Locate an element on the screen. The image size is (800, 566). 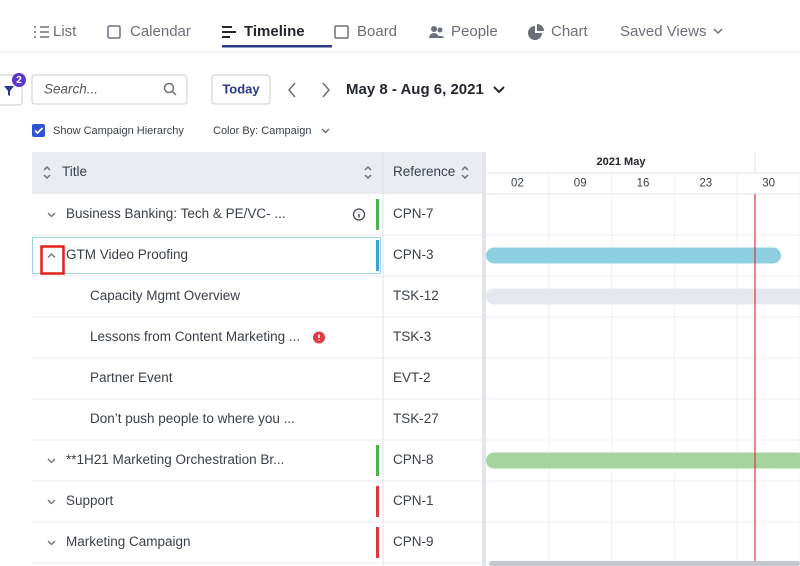
tab: Chart is located at coordinates (570, 31).